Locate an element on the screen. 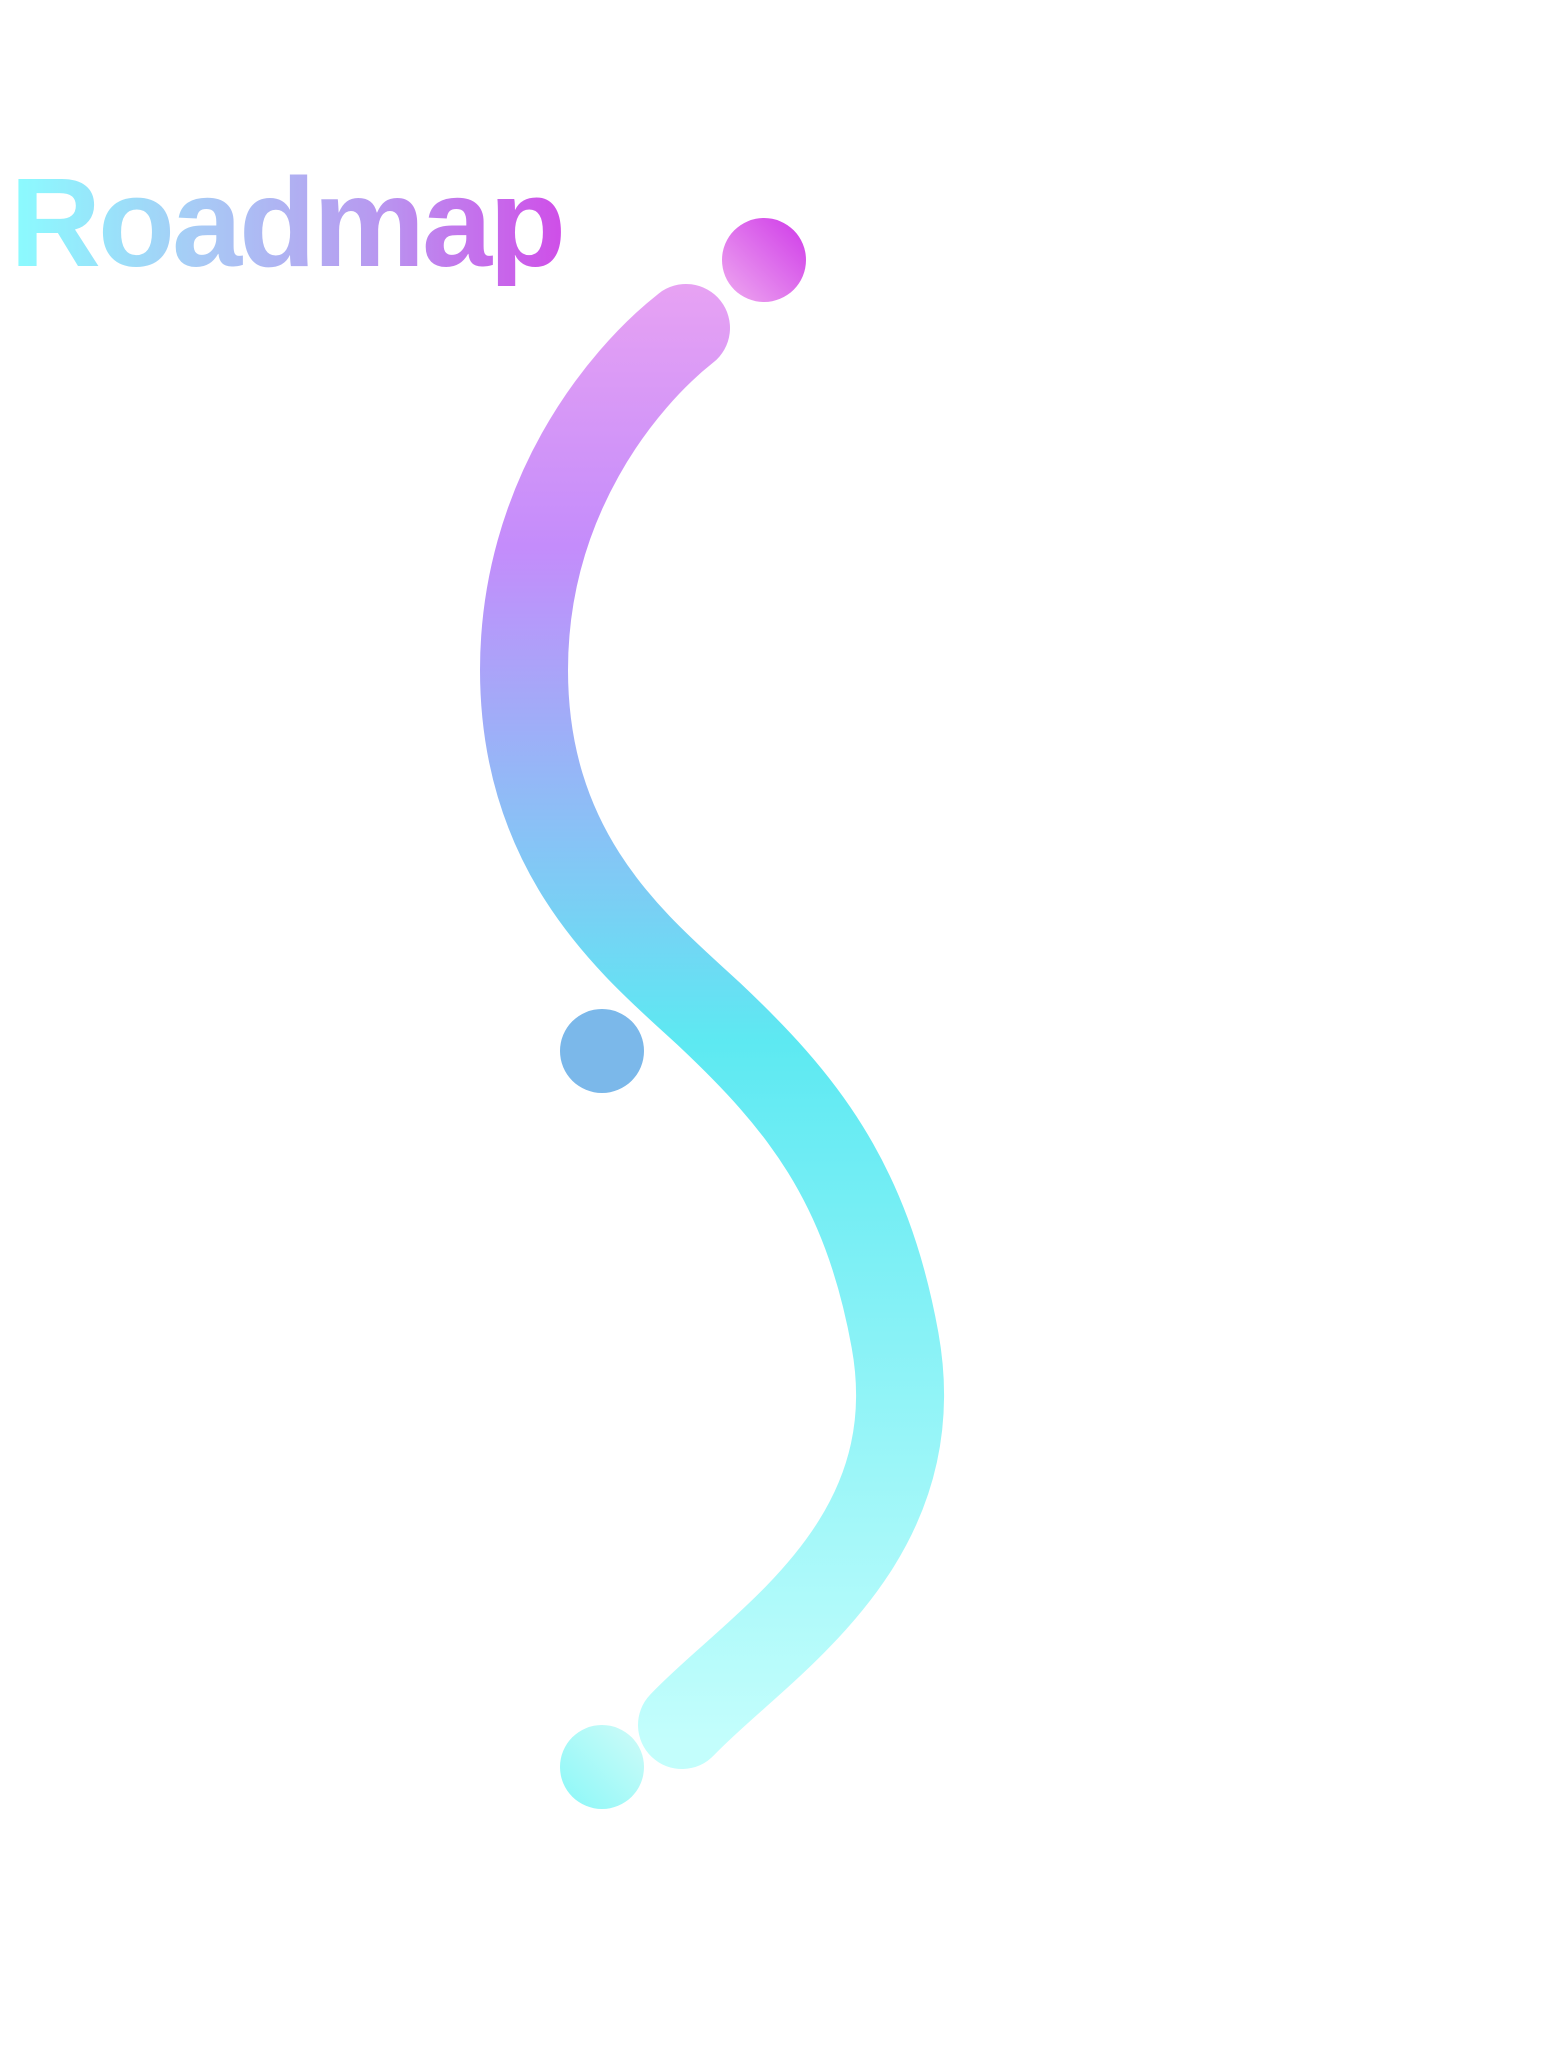 Image resolution: width=1564 pixels, height=2050 pixels. milestone-top-dot is located at coordinates (764, 260).